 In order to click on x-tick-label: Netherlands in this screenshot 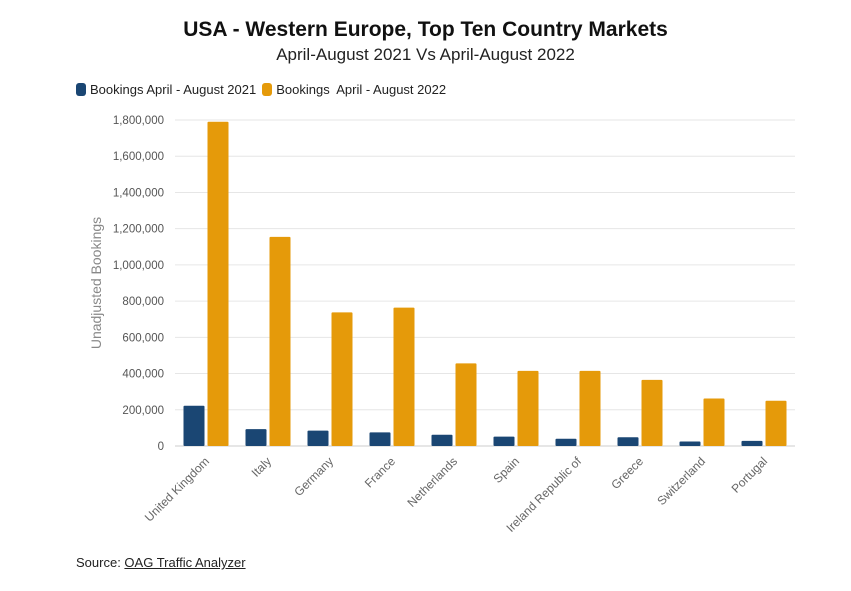, I will do `click(432, 482)`.